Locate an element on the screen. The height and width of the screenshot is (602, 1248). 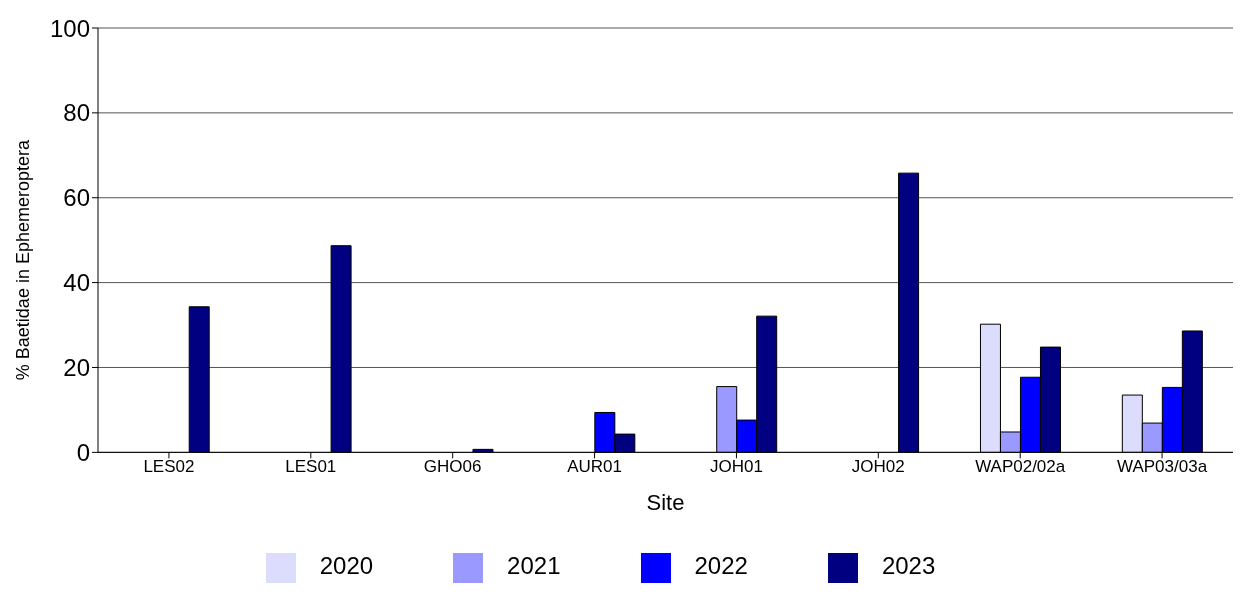
x-tick-label: LES01 is located at coordinates (311, 467).